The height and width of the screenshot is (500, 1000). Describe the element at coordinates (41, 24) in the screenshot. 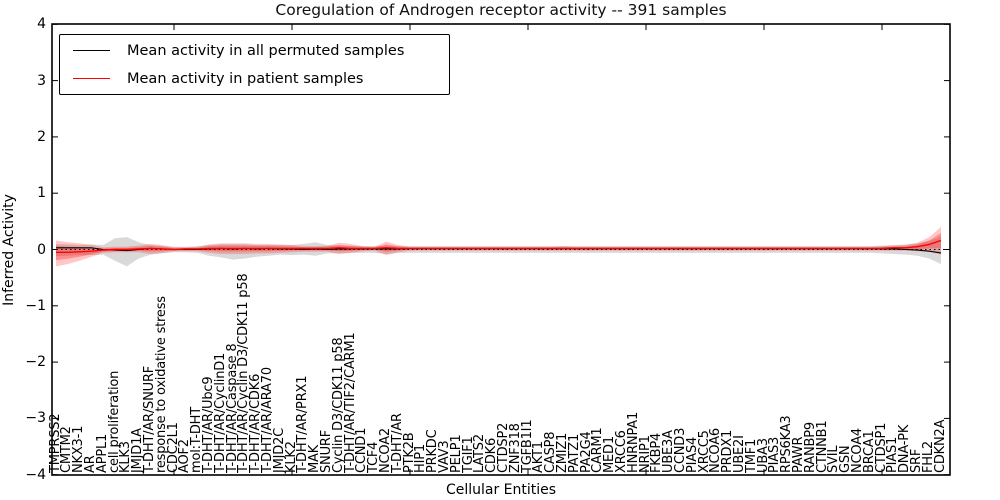

I see `y-tick-label: 4` at that location.